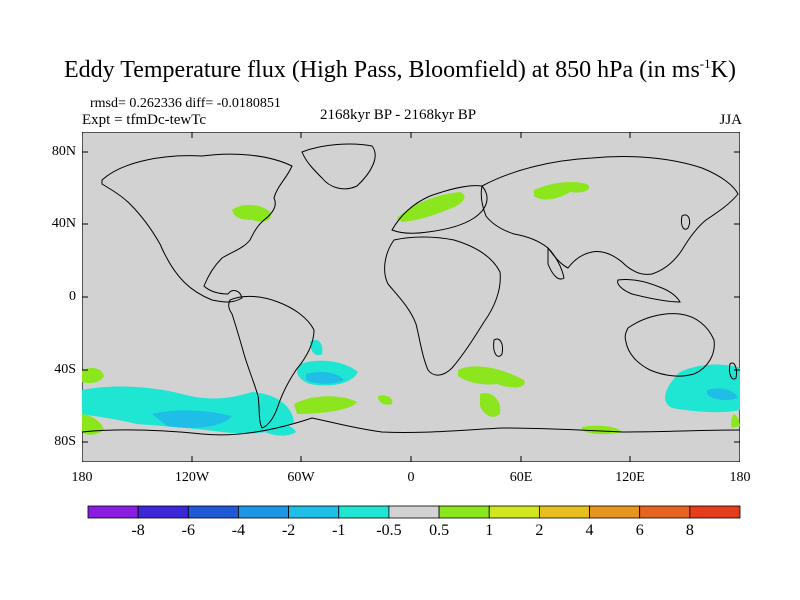 Image resolution: width=800 pixels, height=600 pixels. What do you see at coordinates (669, 345) in the screenshot?
I see `coast-australia` at bounding box center [669, 345].